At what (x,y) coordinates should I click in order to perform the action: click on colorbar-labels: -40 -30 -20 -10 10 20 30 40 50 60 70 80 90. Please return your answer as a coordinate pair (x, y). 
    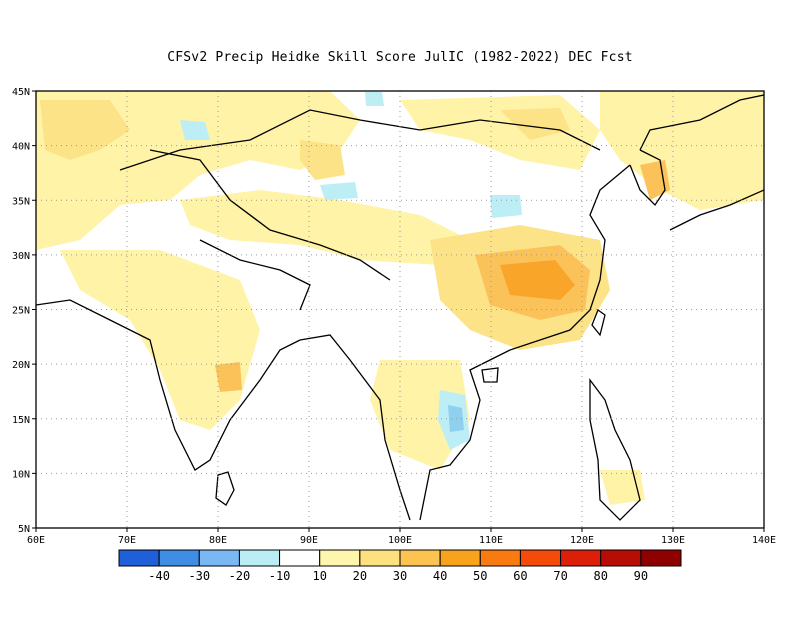
    Looking at the image, I should click on (398, 576).